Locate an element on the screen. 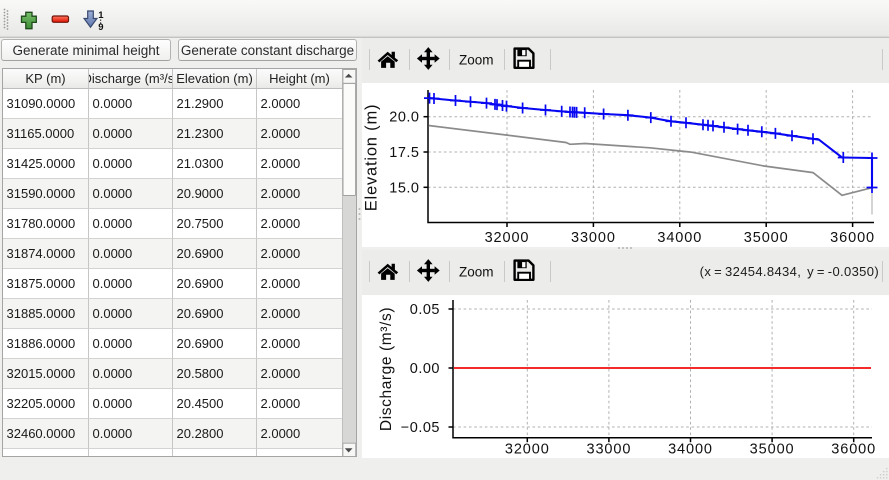 The image size is (889, 480). svg-text: 20.0 is located at coordinates (404, 118).